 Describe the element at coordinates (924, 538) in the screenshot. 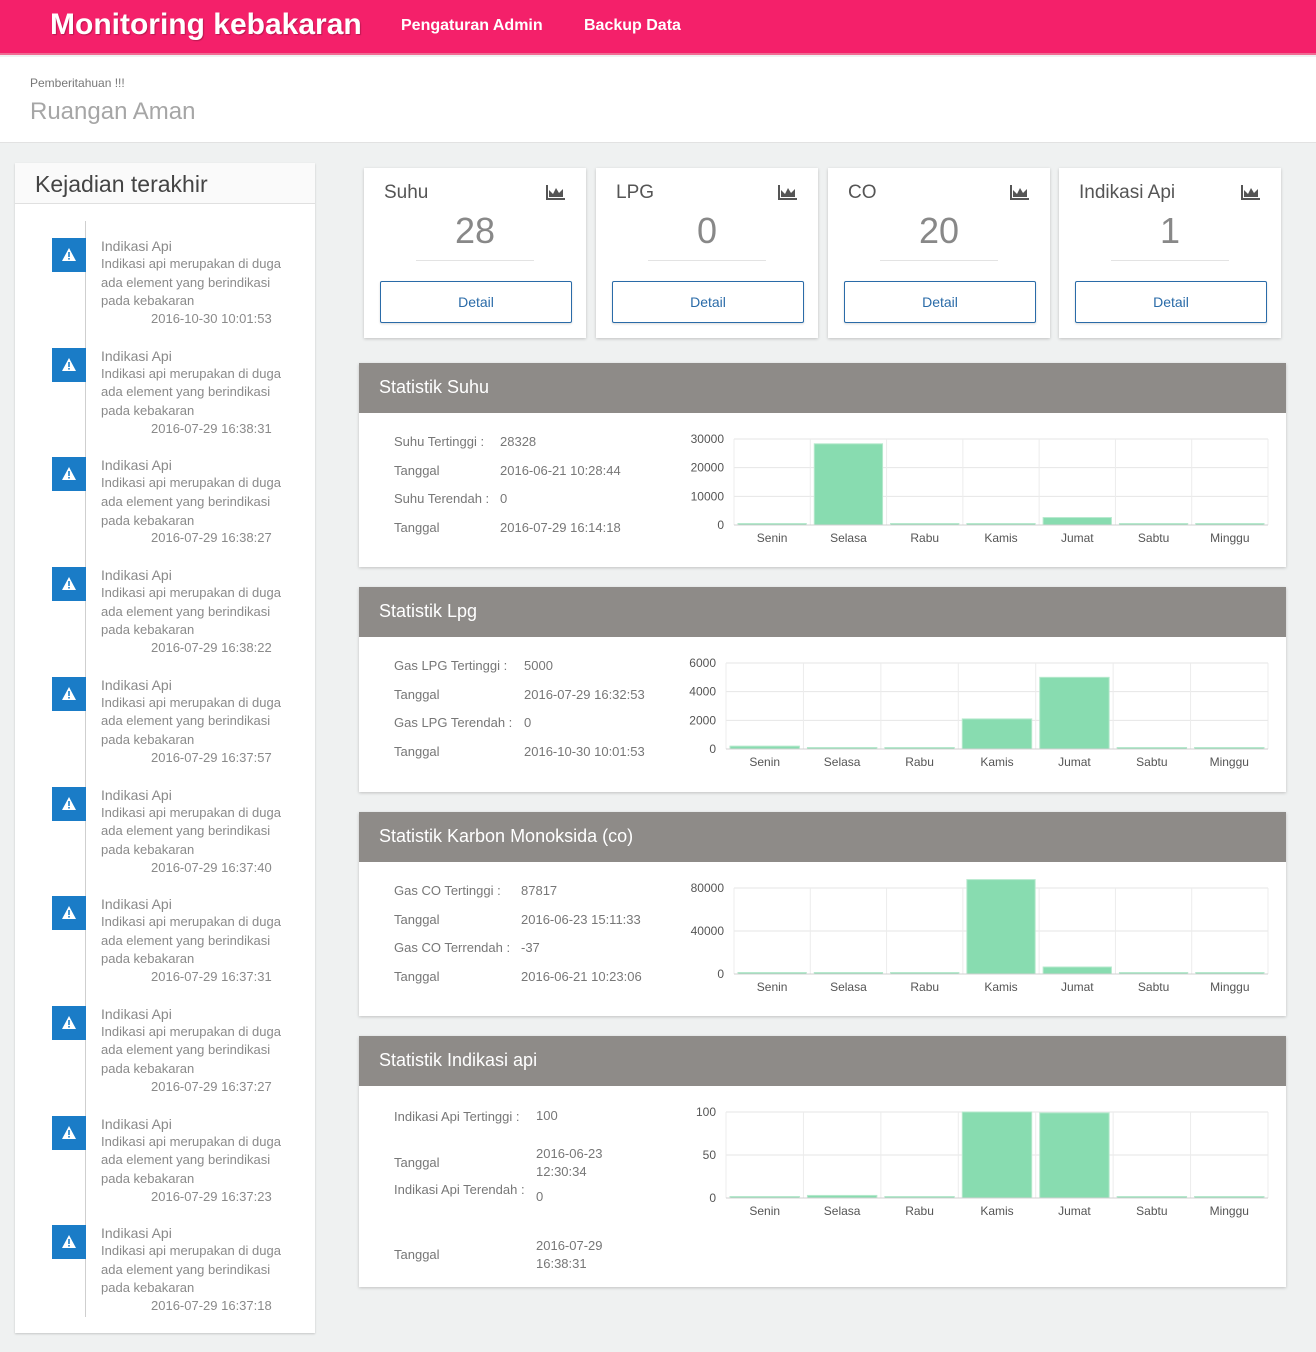

I see `x-tick-label: Rabu` at that location.